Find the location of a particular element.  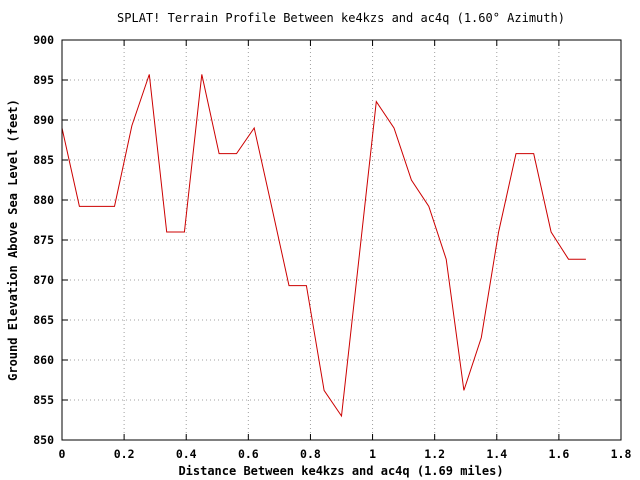

x-tick-label: 0.4 is located at coordinates (186, 454).